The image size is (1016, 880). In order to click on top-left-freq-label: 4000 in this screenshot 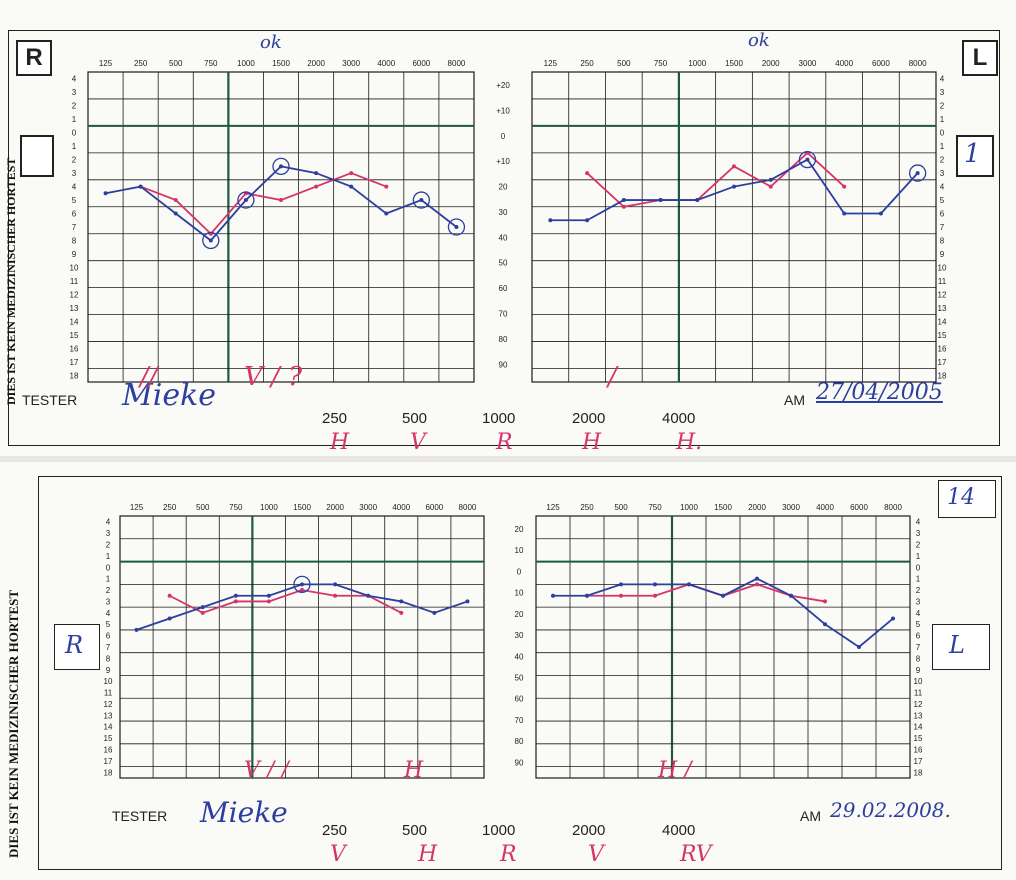, I will do `click(844, 63)`.